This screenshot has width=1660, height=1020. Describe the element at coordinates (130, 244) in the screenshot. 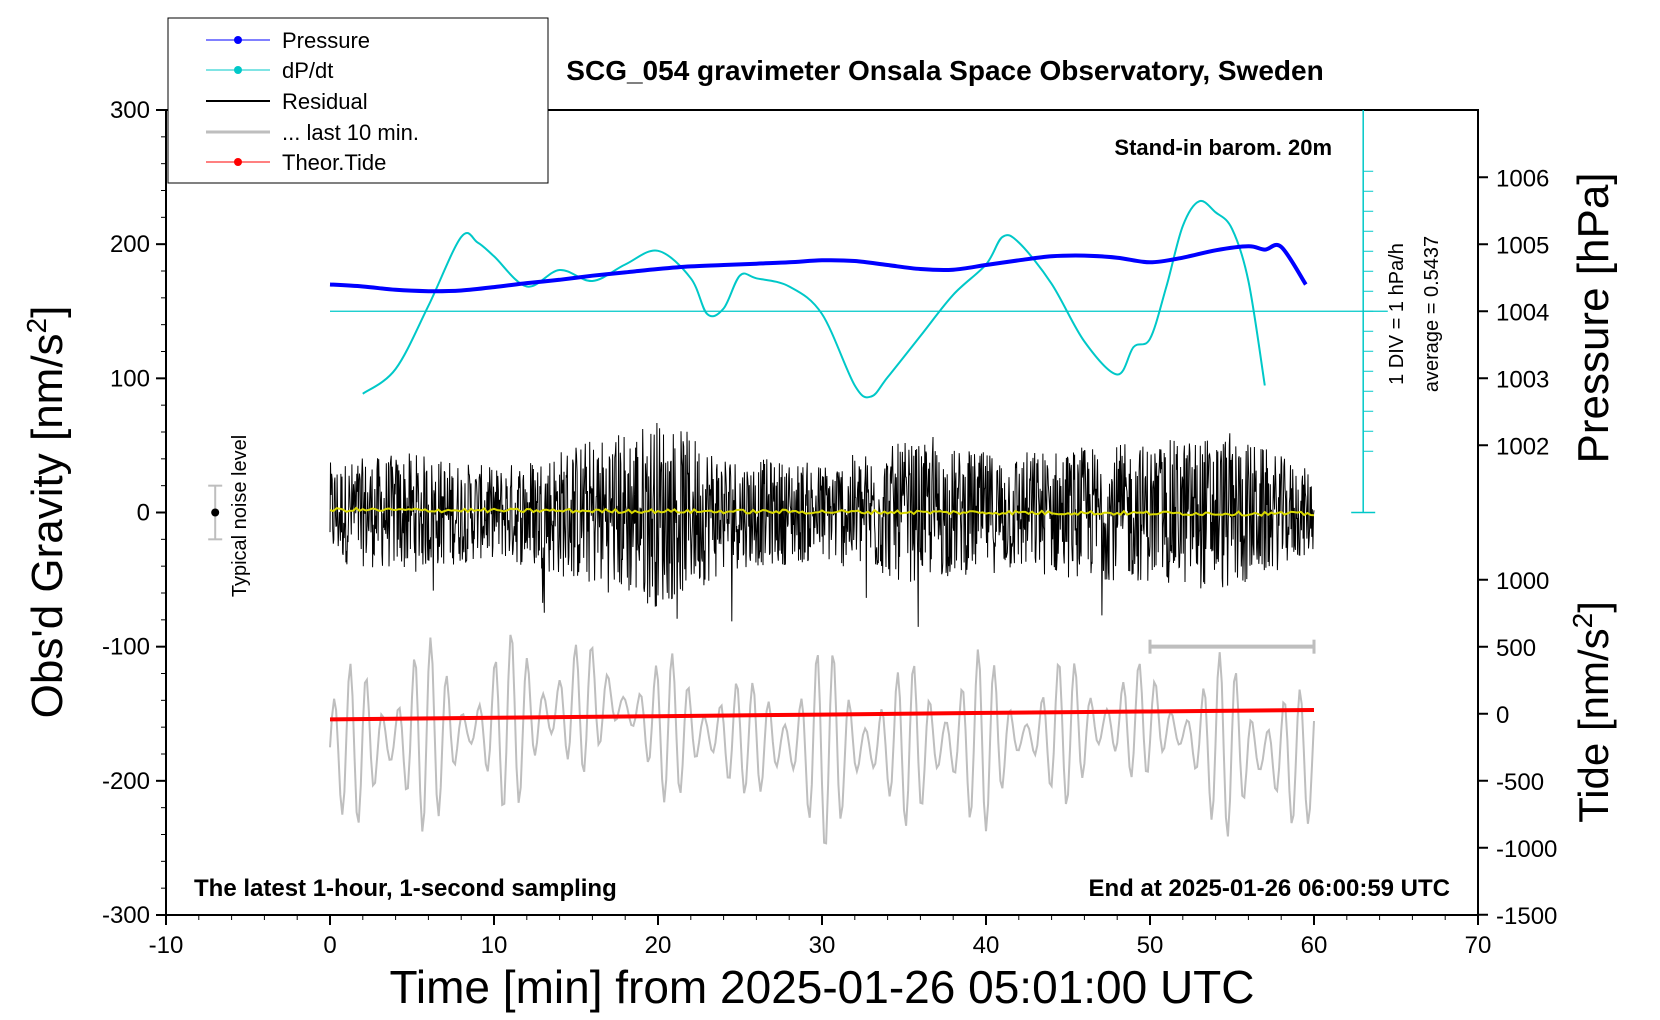

I see `y-left-tick-label: 200` at that location.